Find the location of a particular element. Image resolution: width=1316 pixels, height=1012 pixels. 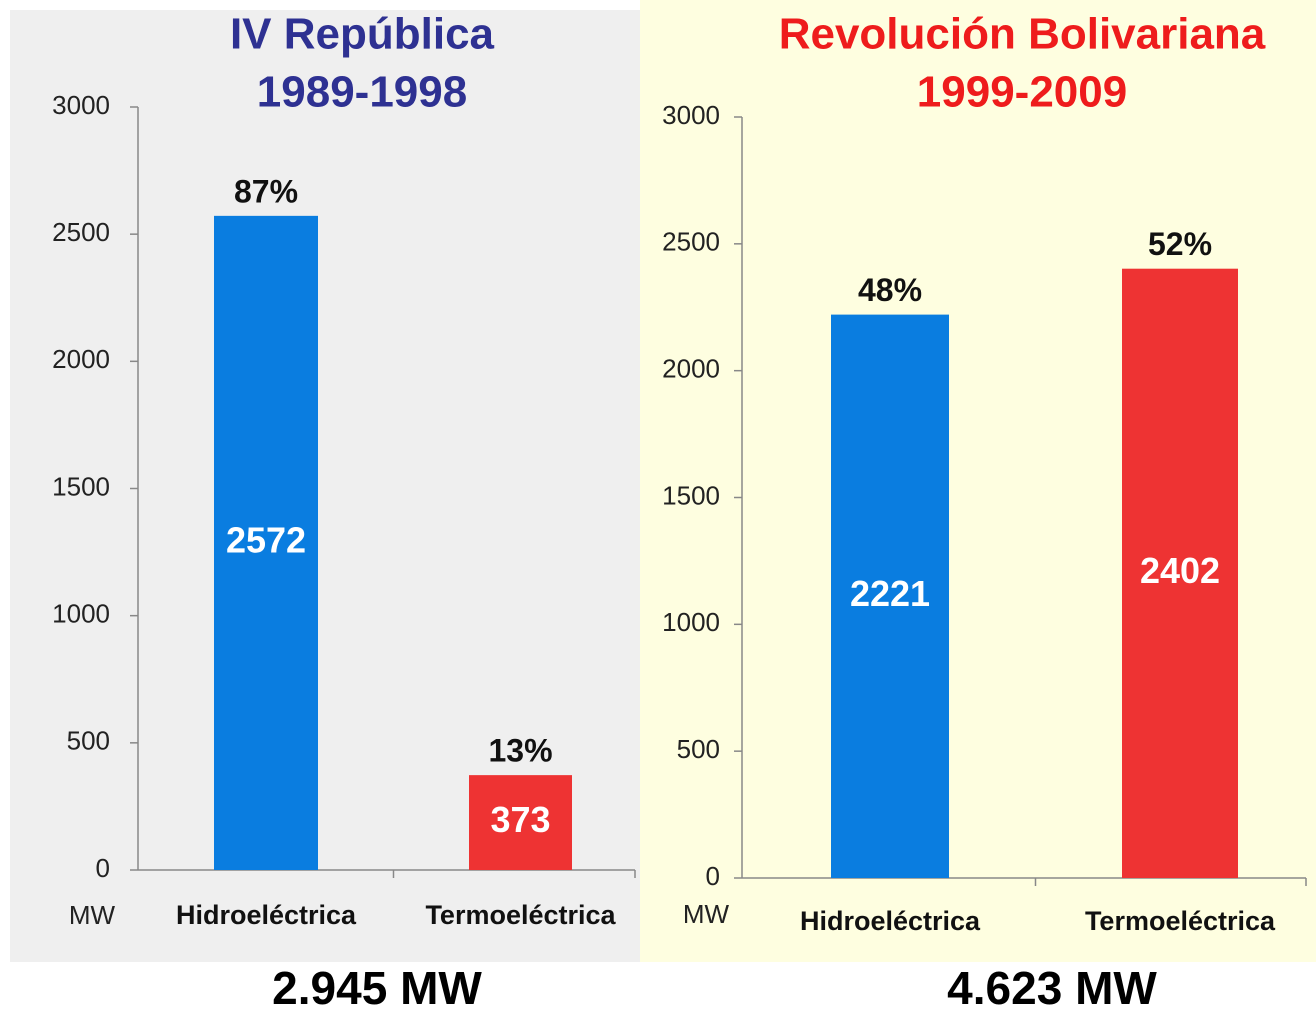

total-label: 2.945 MW is located at coordinates (377, 987).